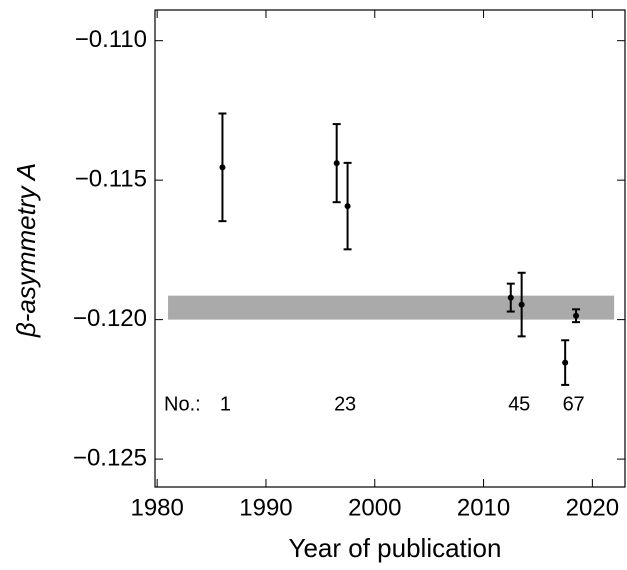 The width and height of the screenshot is (627, 570). What do you see at coordinates (483, 507) in the screenshot?
I see `x-tick-label: 2010` at bounding box center [483, 507].